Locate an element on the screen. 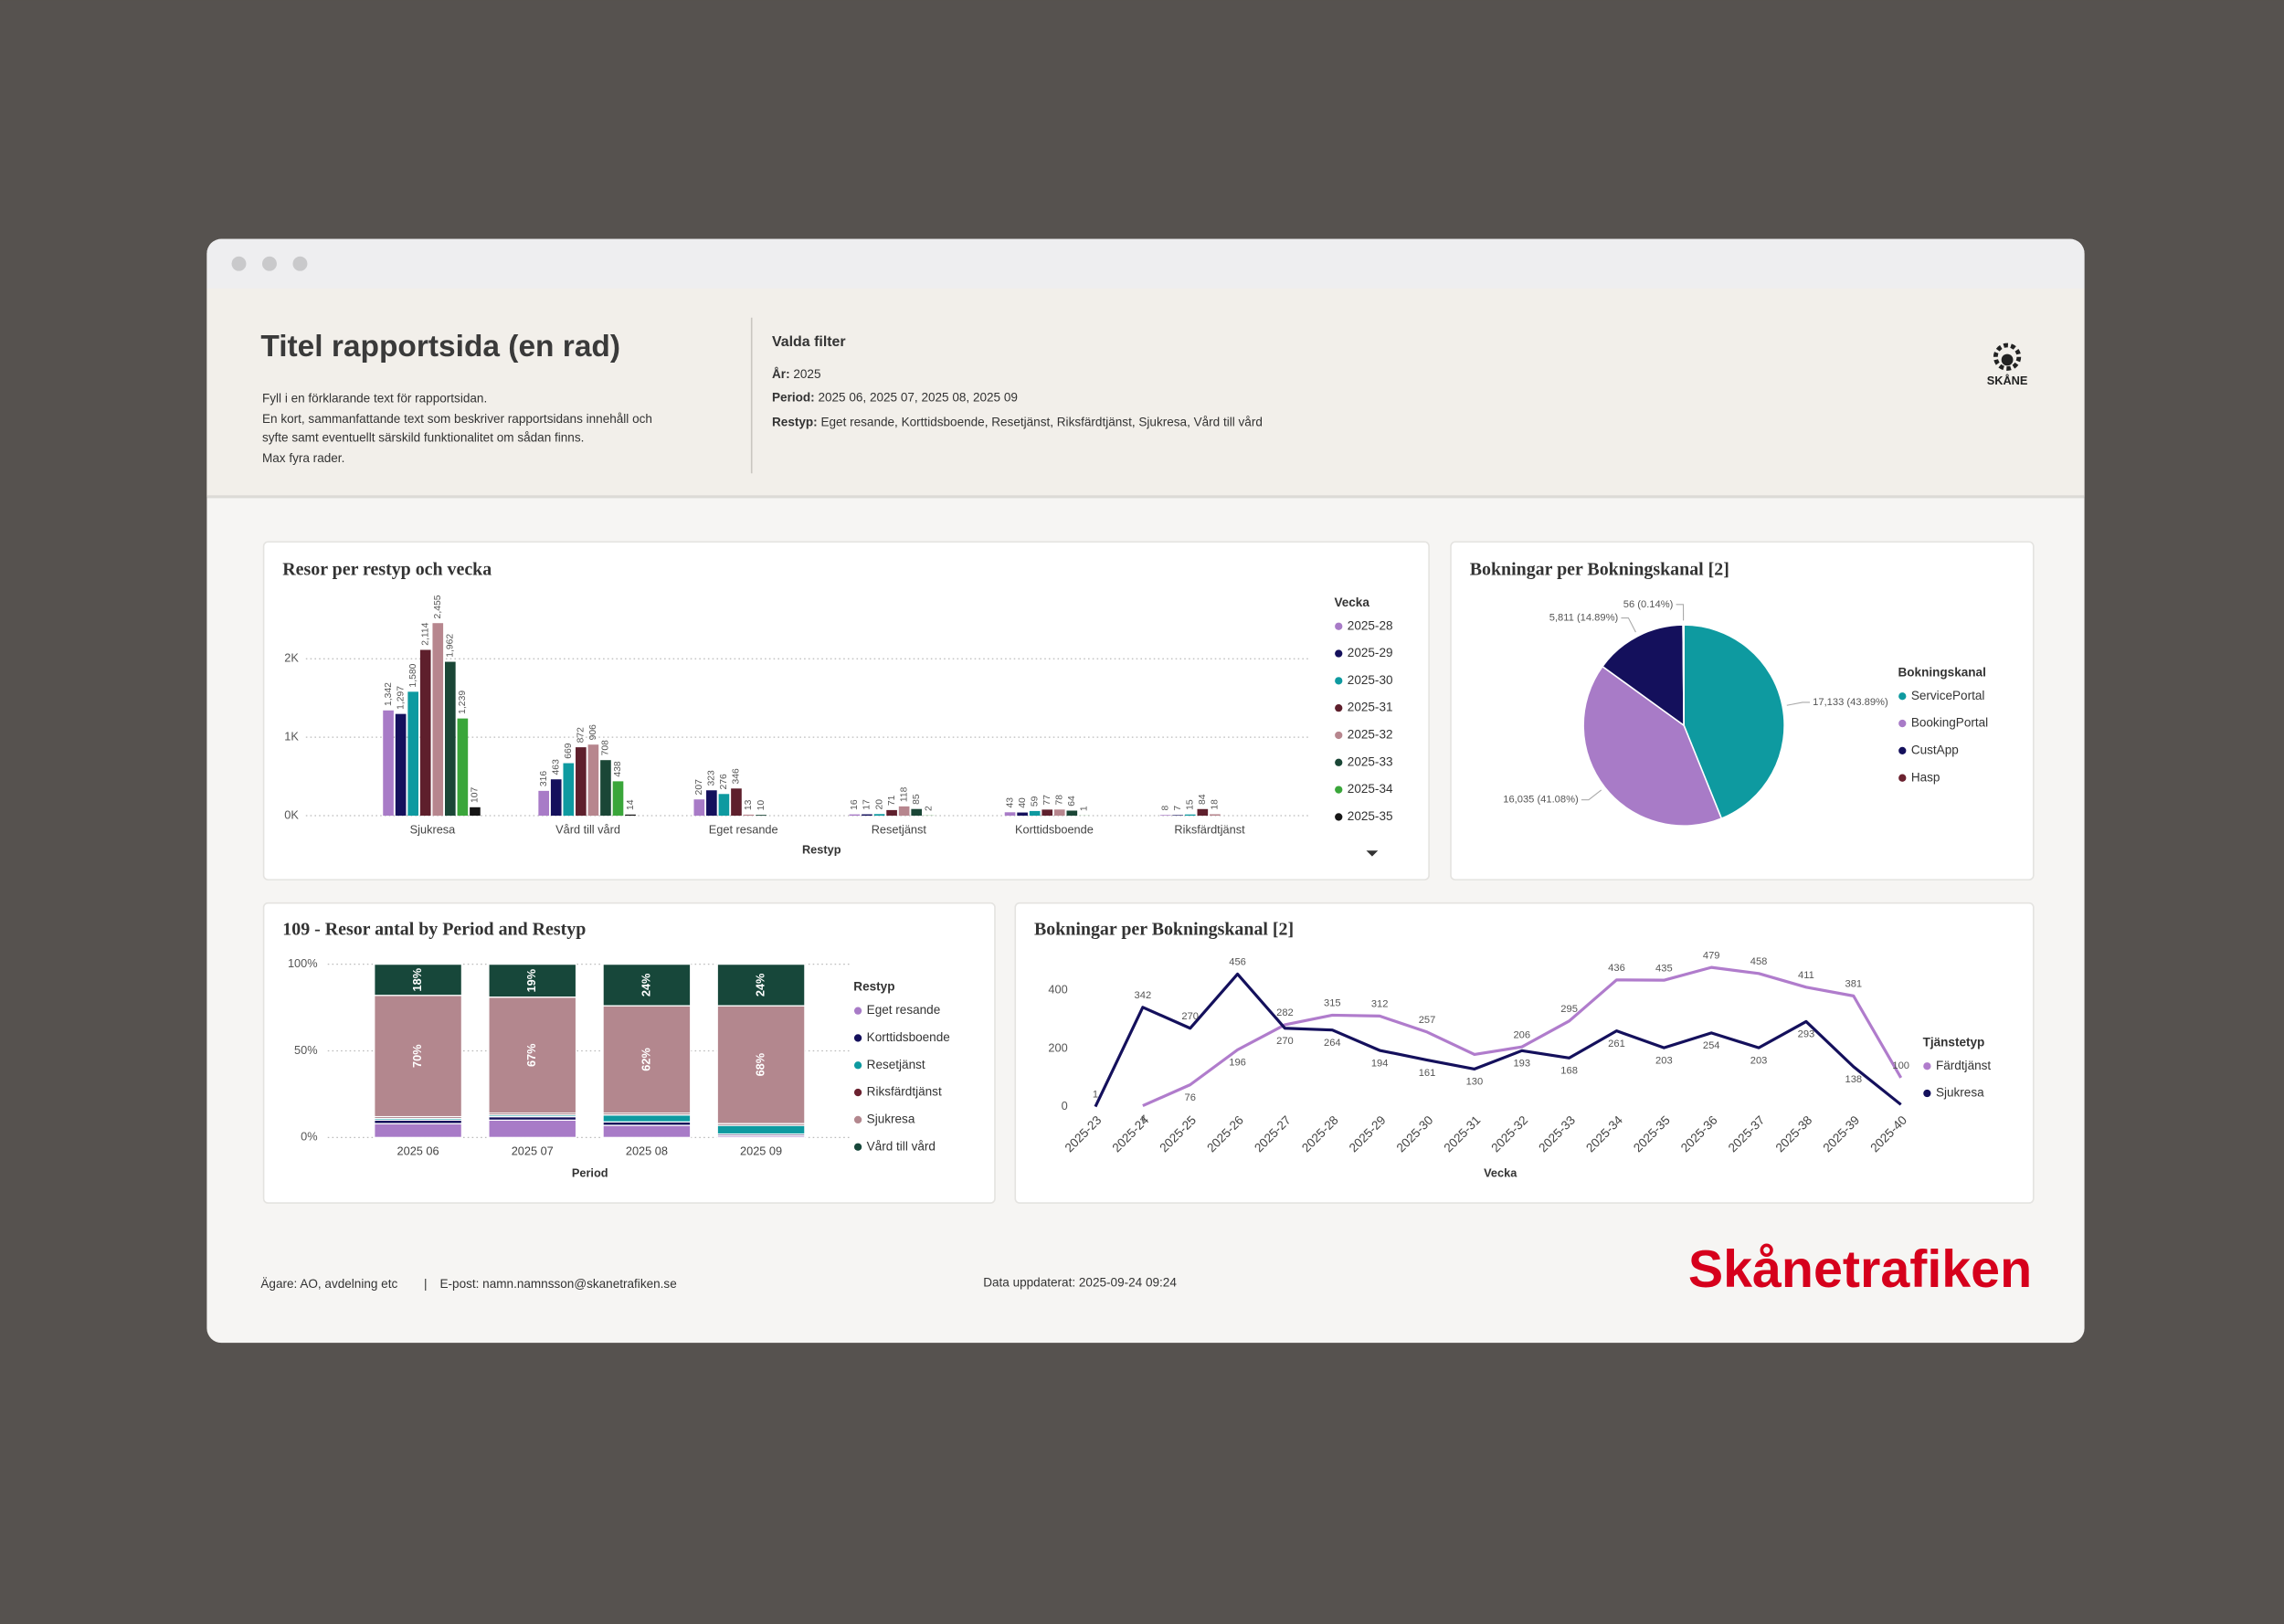 Image resolution: width=2284 pixels, height=1624 pixels. data-label: 194 is located at coordinates (1380, 1063).